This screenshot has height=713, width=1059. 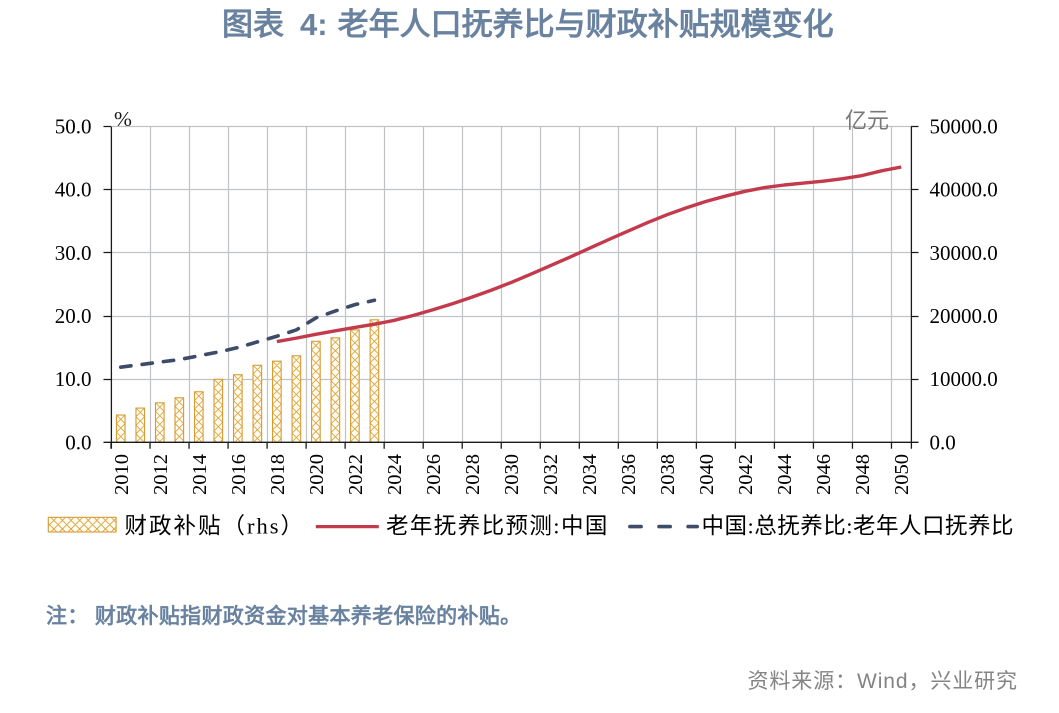 What do you see at coordinates (902, 474) in the screenshot?
I see `svg-text: 2050` at bounding box center [902, 474].